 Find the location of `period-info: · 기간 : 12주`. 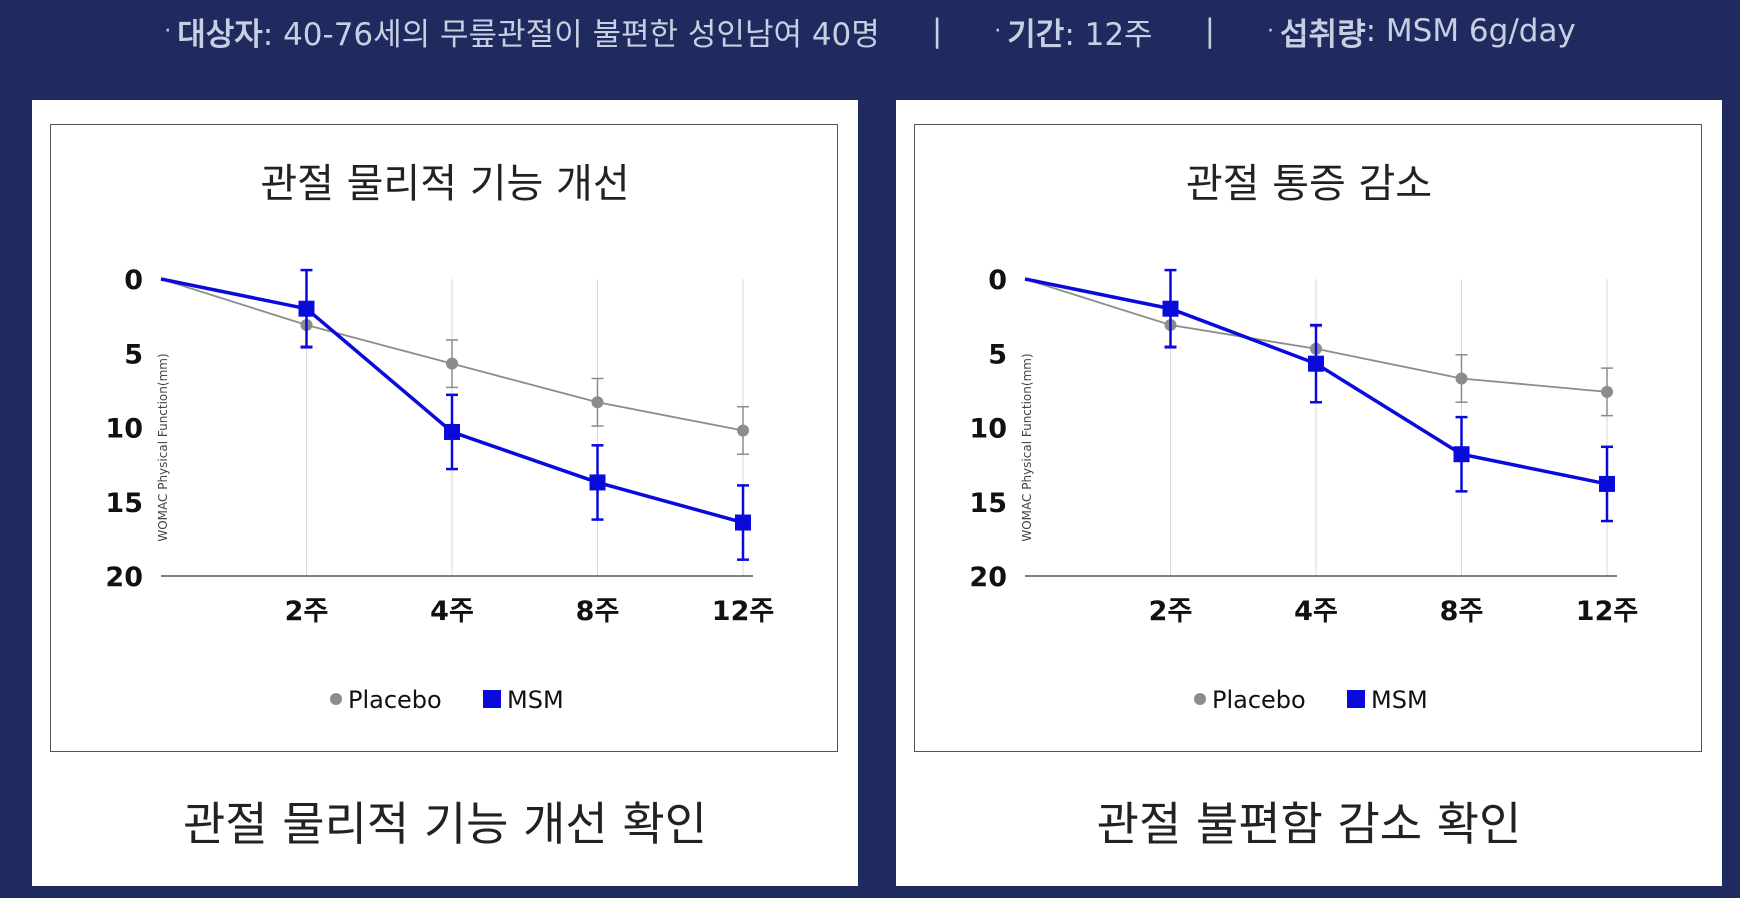

period-info: · 기간 : 12주 is located at coordinates (1073, 31).